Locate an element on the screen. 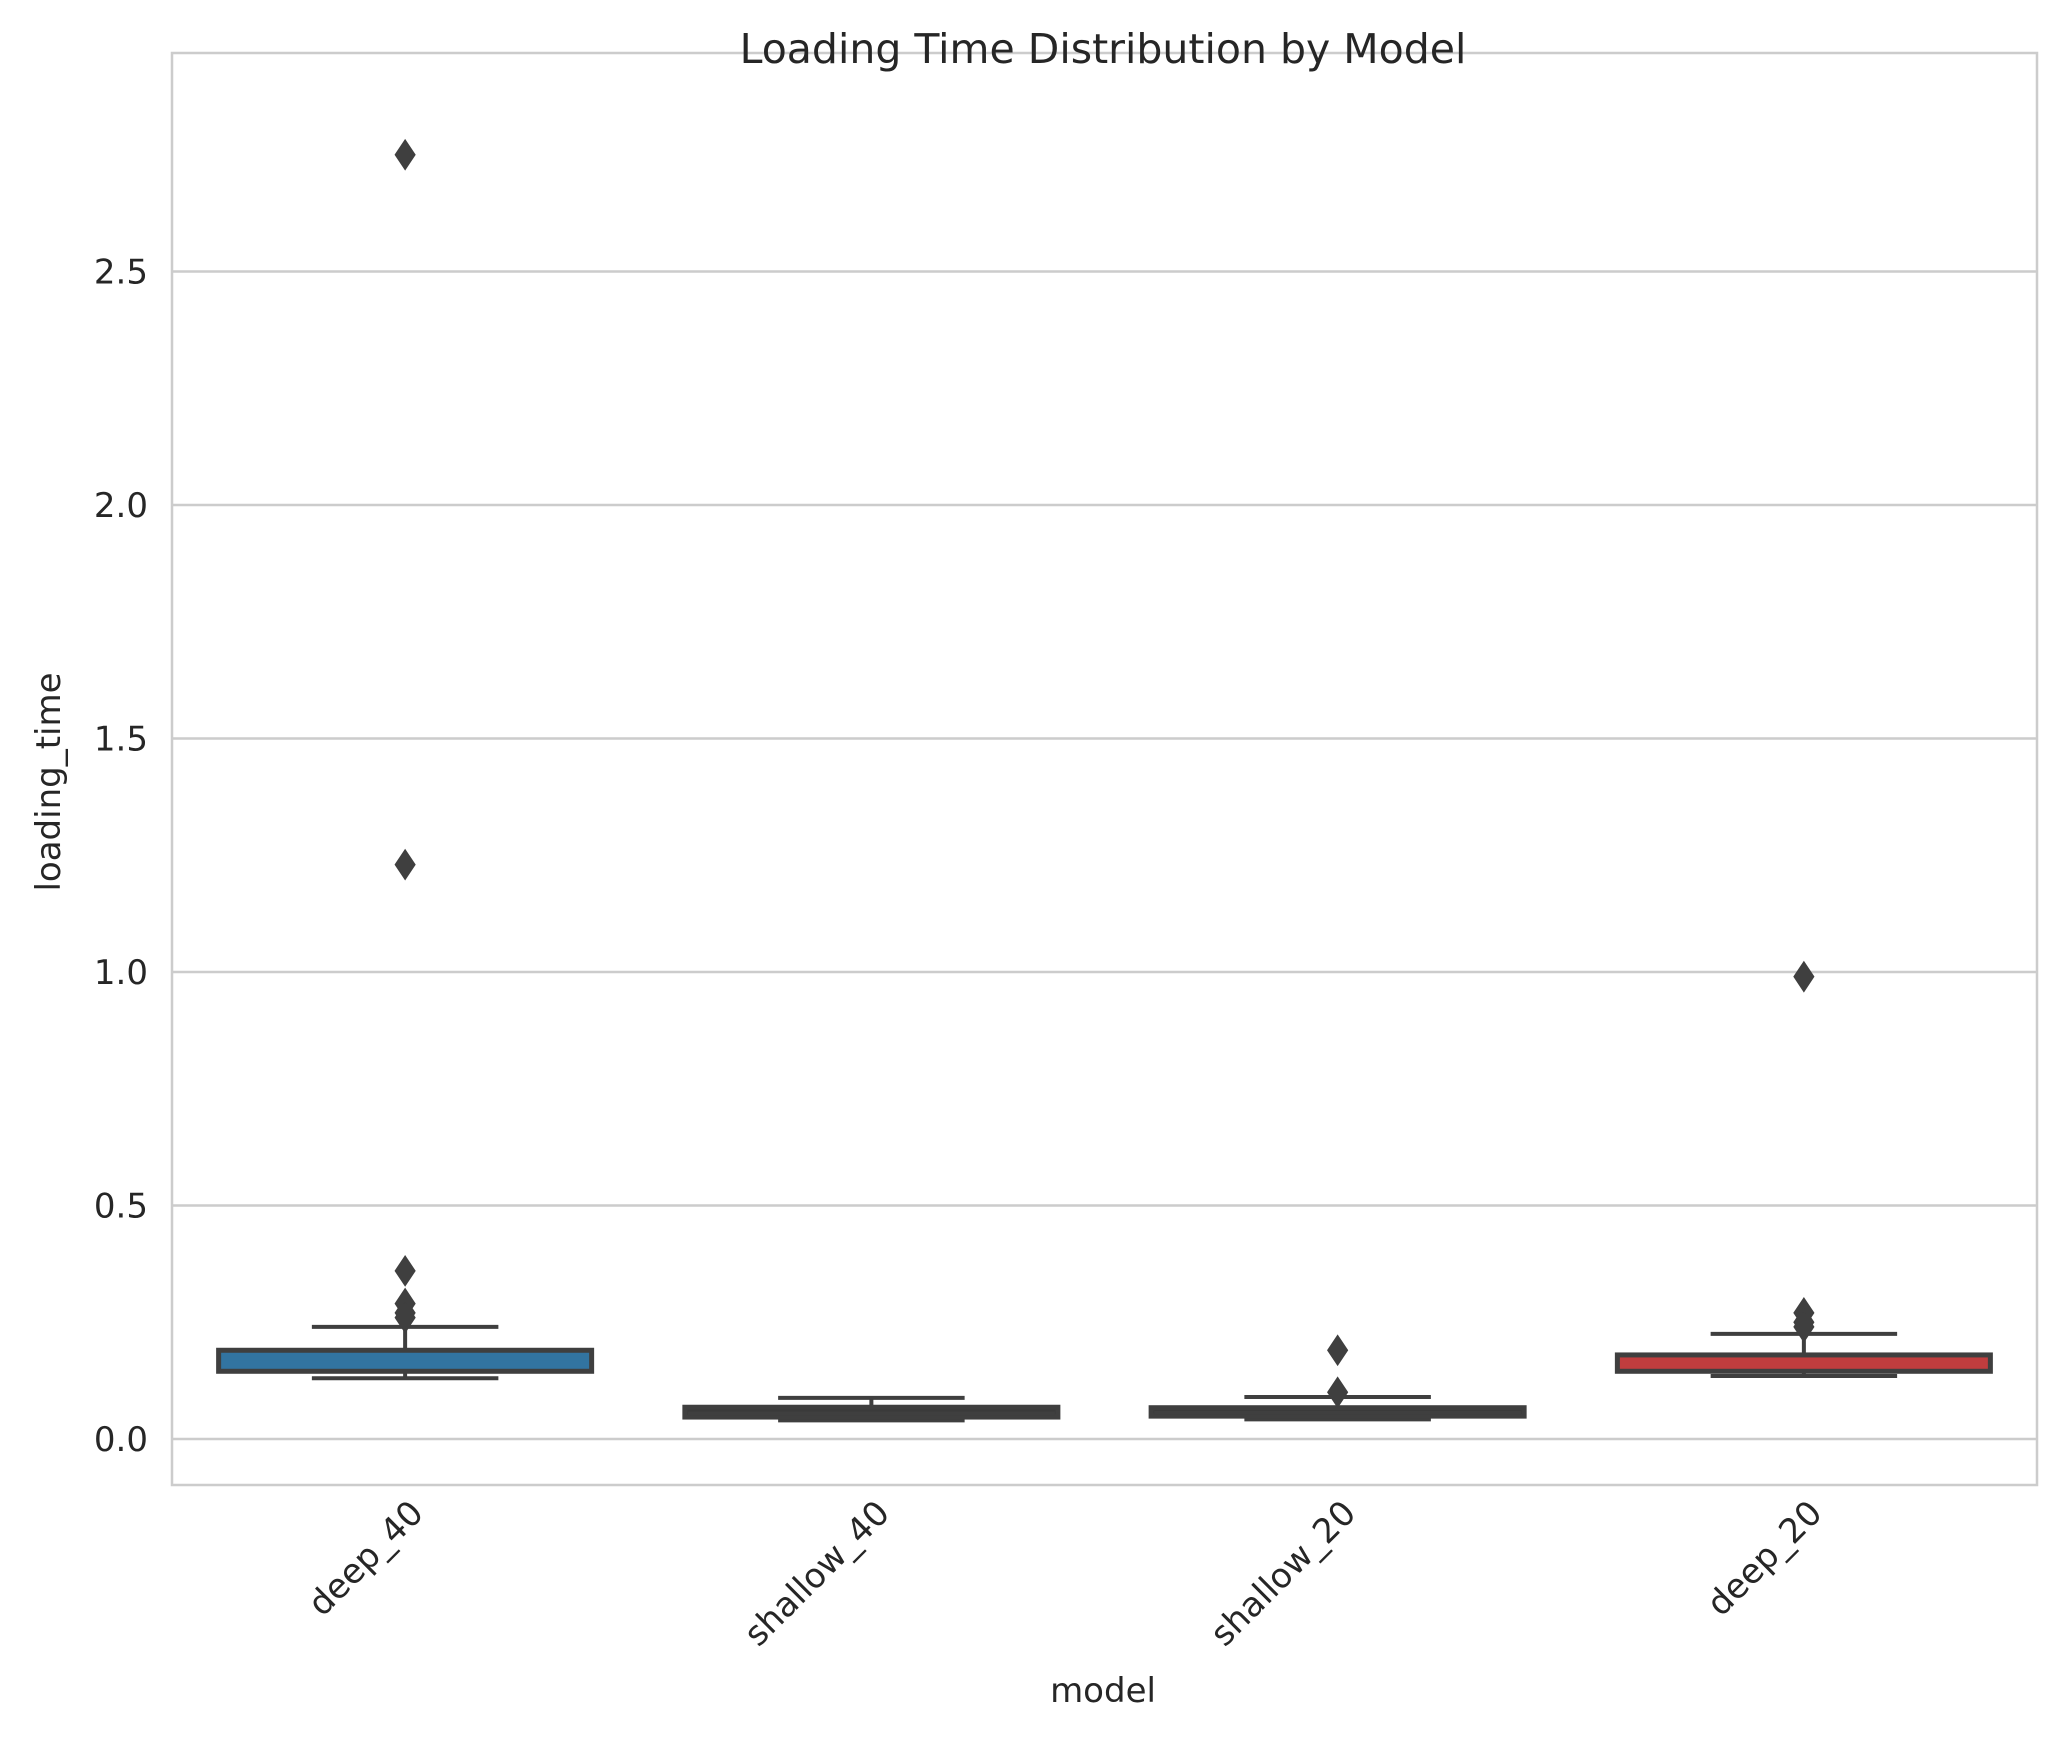 The height and width of the screenshot is (1764, 2061). y-tick-label: 0.5 is located at coordinates (121, 1207).